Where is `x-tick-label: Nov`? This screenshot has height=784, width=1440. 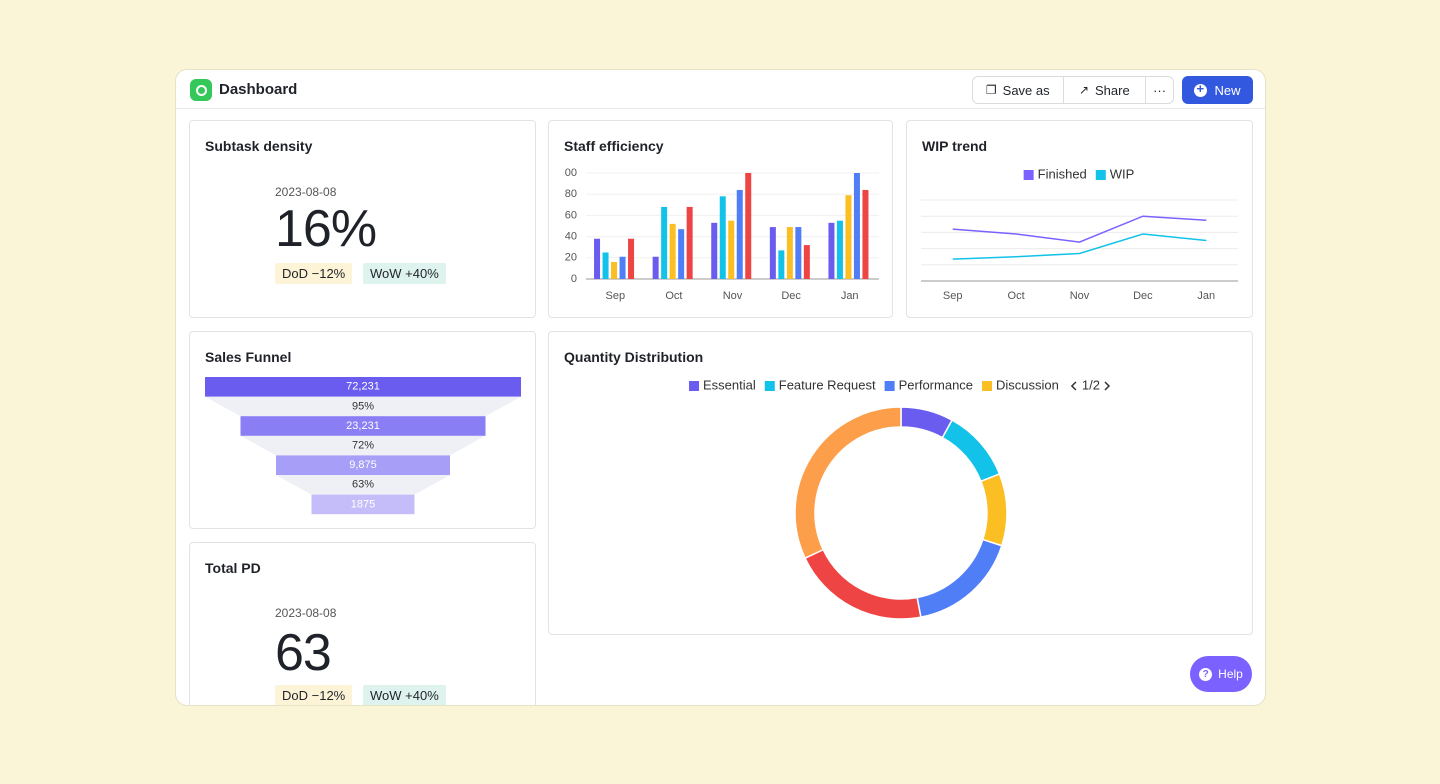 x-tick-label: Nov is located at coordinates (1080, 296).